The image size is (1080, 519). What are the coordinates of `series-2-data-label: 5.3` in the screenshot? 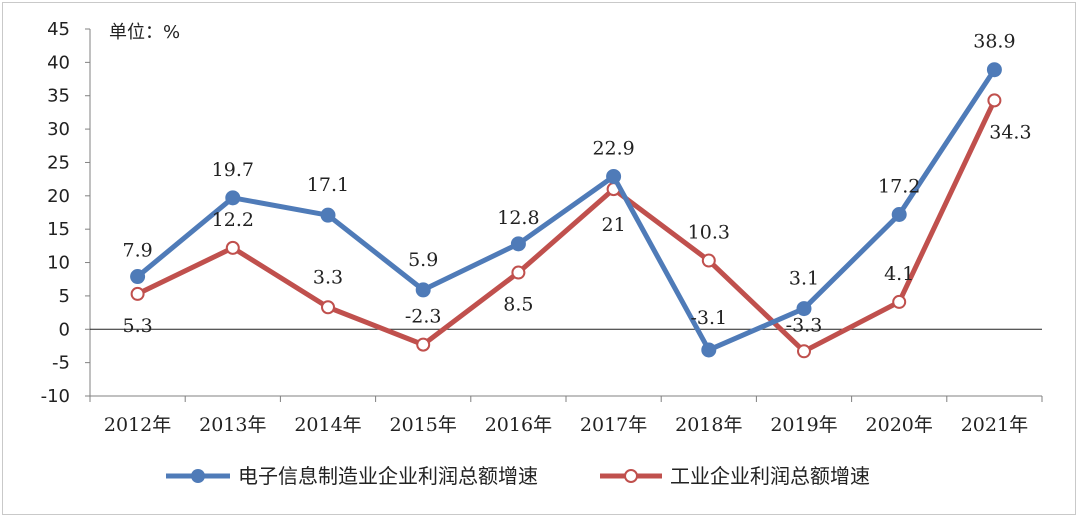 It's located at (137, 326).